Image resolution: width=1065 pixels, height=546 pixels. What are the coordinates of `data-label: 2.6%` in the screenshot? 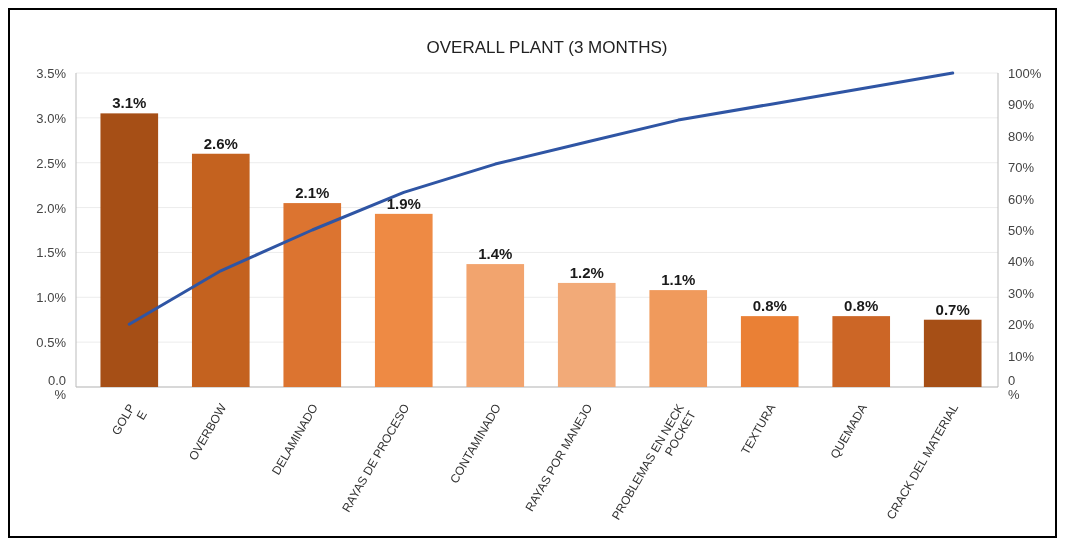 It's located at (220, 143).